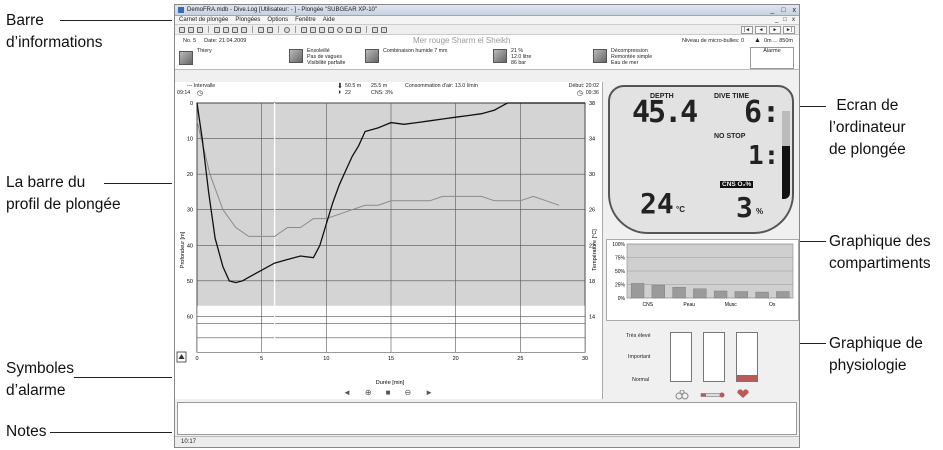  I want to click on y-tick-label: 30, so click(190, 211).